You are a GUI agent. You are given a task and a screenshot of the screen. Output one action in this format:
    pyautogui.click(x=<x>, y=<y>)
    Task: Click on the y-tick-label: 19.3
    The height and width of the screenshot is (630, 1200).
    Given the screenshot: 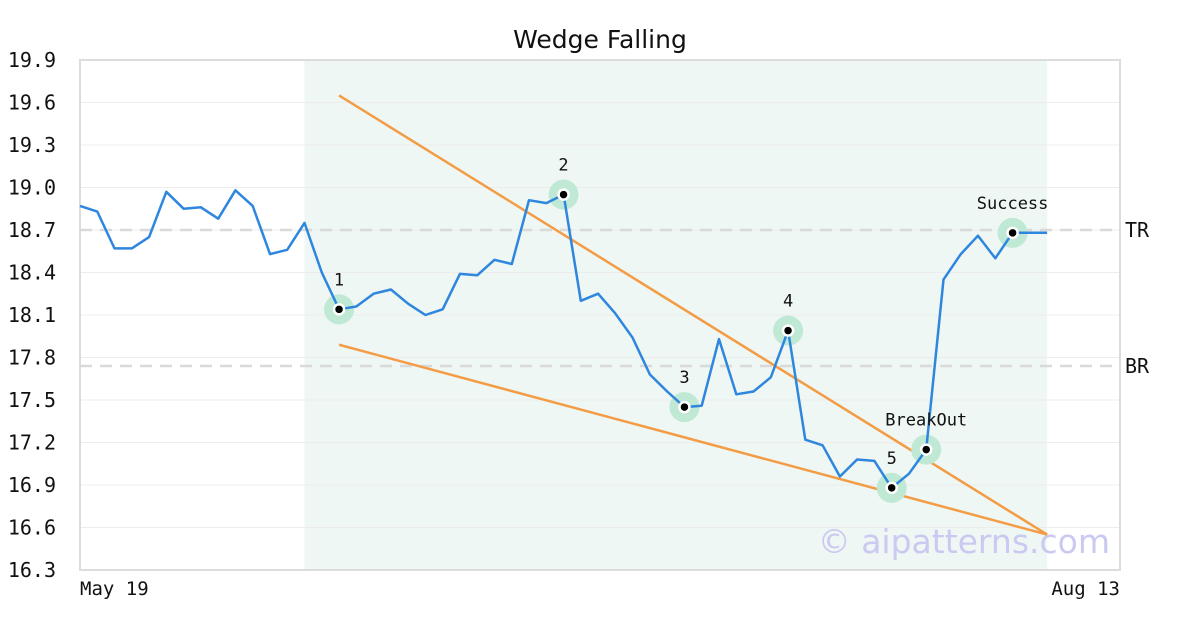 What is the action you would take?
    pyautogui.click(x=32, y=145)
    